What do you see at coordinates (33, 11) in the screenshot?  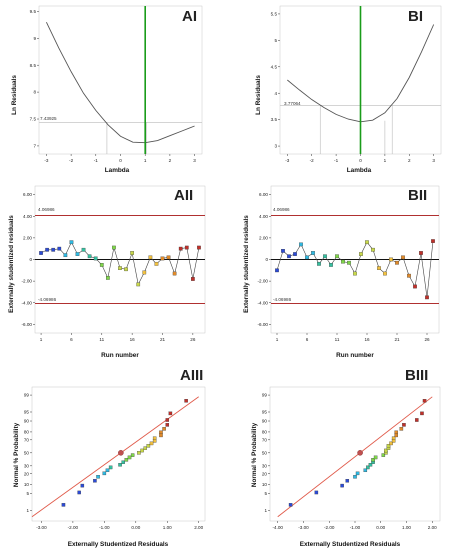 I see `y-tick-label: 9.5` at bounding box center [33, 11].